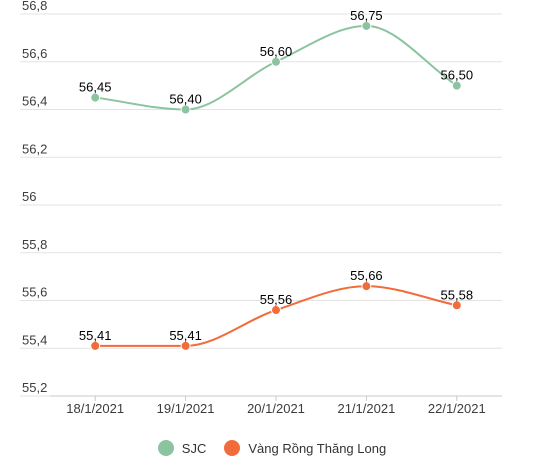 Image resolution: width=544 pixels, height=470 pixels. What do you see at coordinates (457, 75) in the screenshot?
I see `data-label-sjc: 56,50` at bounding box center [457, 75].